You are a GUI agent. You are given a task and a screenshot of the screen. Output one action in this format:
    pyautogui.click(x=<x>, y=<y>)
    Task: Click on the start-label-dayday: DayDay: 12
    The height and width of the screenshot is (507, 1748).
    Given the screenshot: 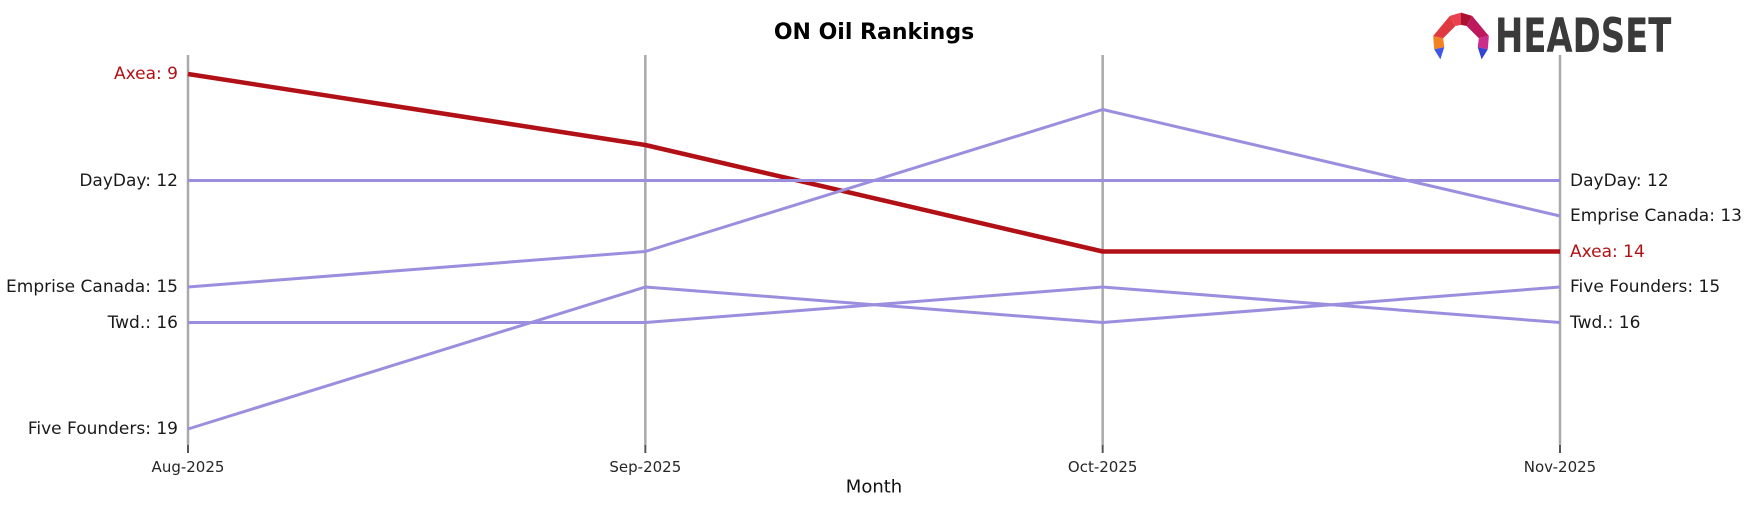 What is the action you would take?
    pyautogui.click(x=128, y=180)
    